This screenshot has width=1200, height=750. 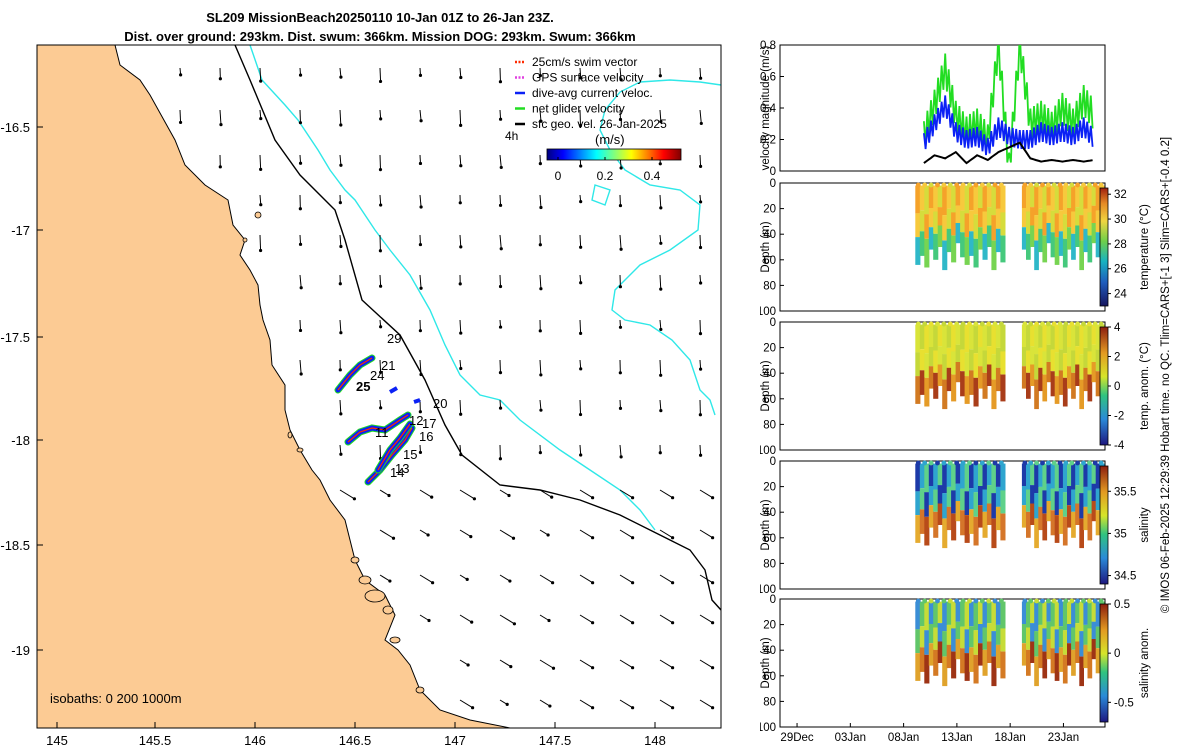 I want to click on day-label: 14, so click(x=397, y=472).